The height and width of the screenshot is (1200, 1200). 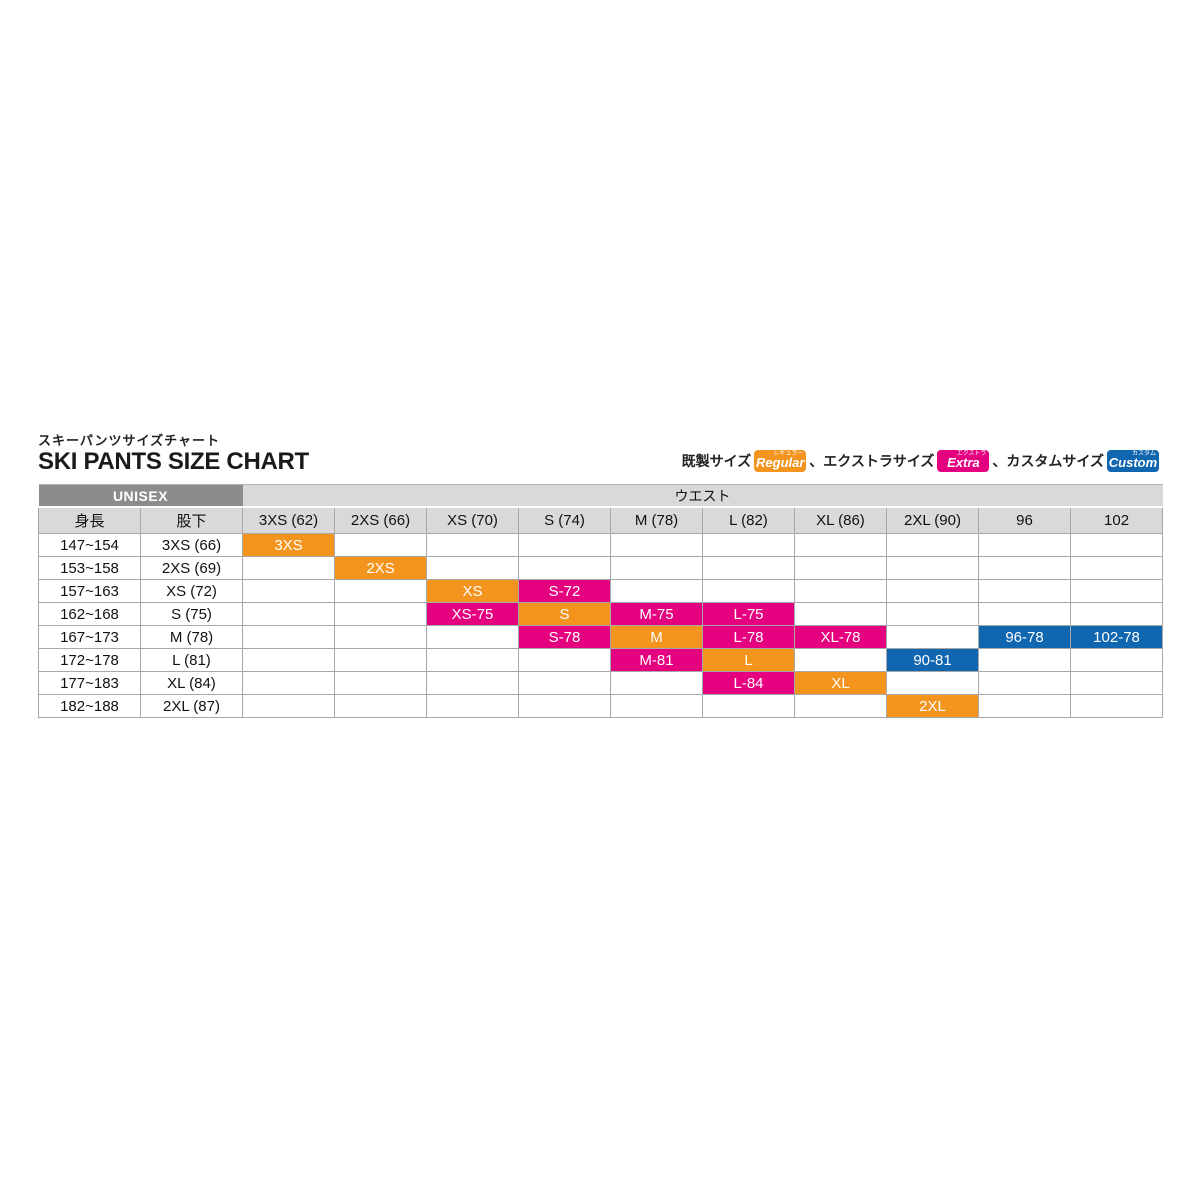 I want to click on title-block: スキーパンツサイズチャート SKI PANTS SIZE CHART, so click(x=173, y=452).